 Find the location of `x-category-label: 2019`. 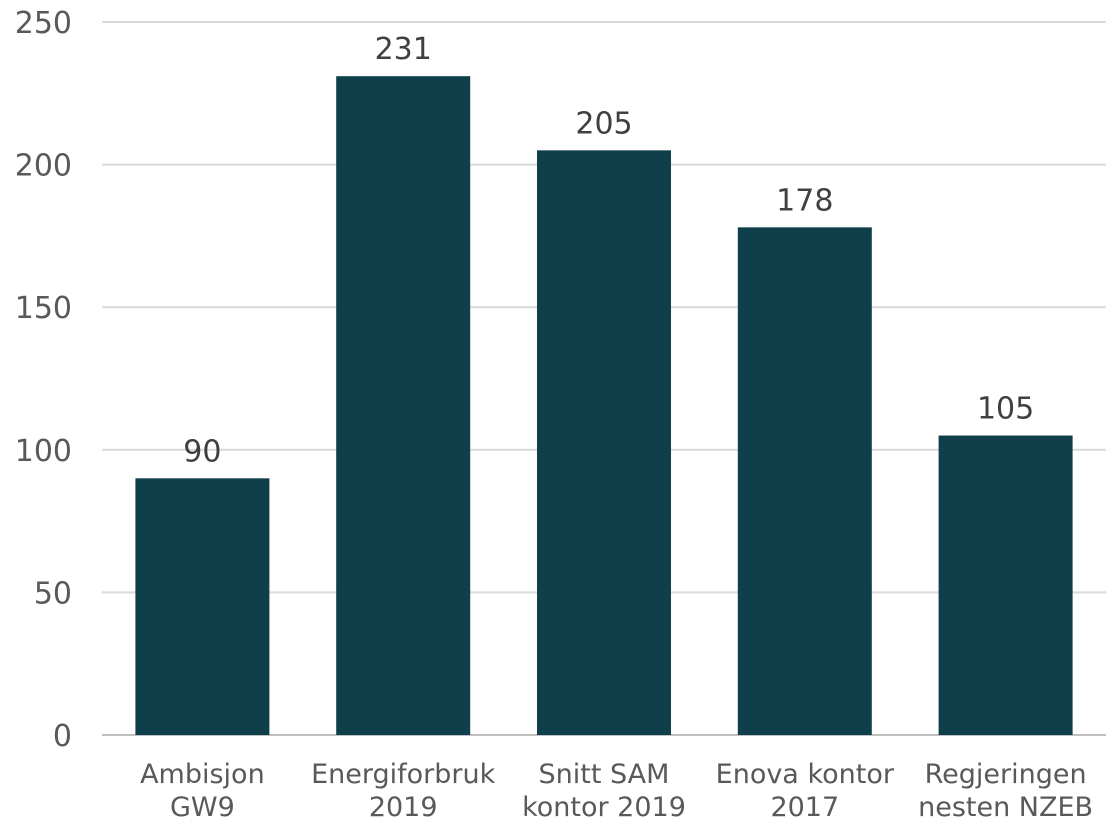

x-category-label: 2019 is located at coordinates (403, 807).